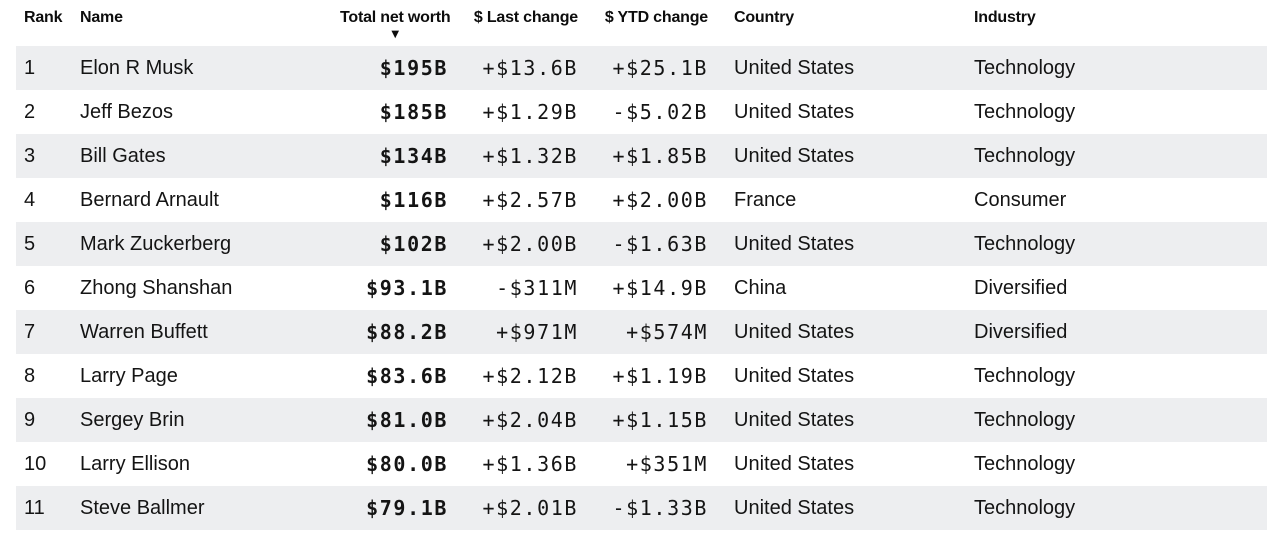  Describe the element at coordinates (530, 200) in the screenshot. I see `last-change-cell: +$2.57B` at that location.